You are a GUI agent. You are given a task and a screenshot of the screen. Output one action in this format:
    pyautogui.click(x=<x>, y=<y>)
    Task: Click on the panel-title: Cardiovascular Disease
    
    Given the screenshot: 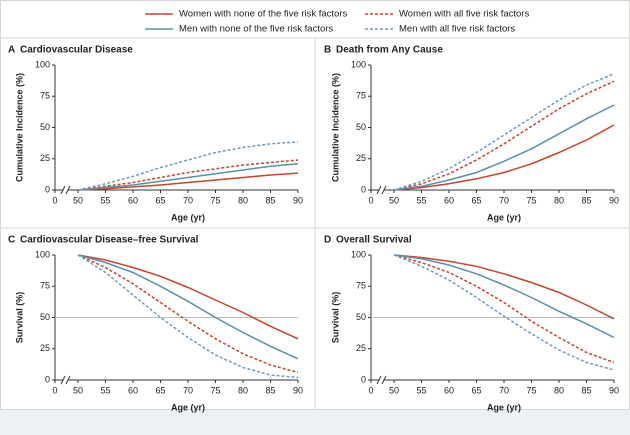 What is the action you would take?
    pyautogui.click(x=76, y=50)
    